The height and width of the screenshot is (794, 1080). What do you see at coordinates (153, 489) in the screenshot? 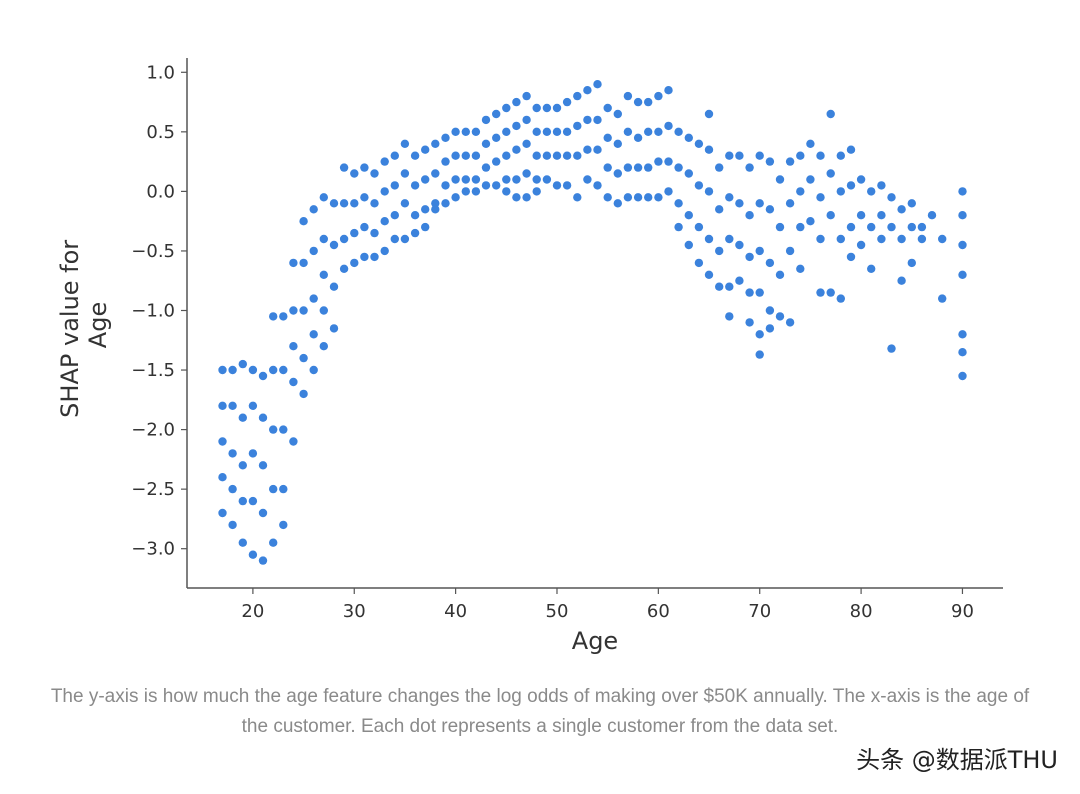
I see `y-tick-label: −2.5` at bounding box center [153, 489].